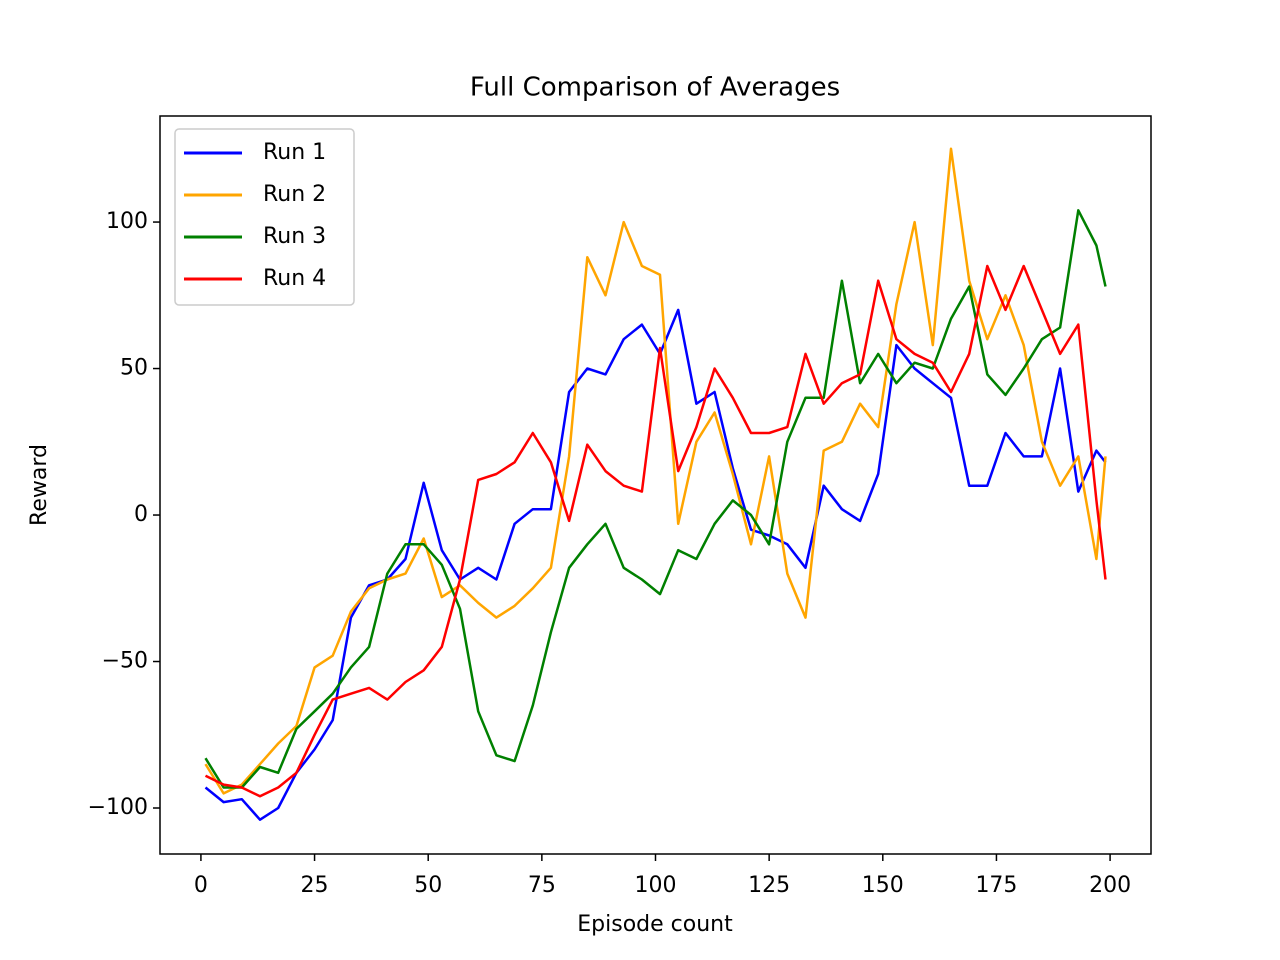 The height and width of the screenshot is (960, 1280). I want to click on x-tick-label: 100, so click(656, 885).